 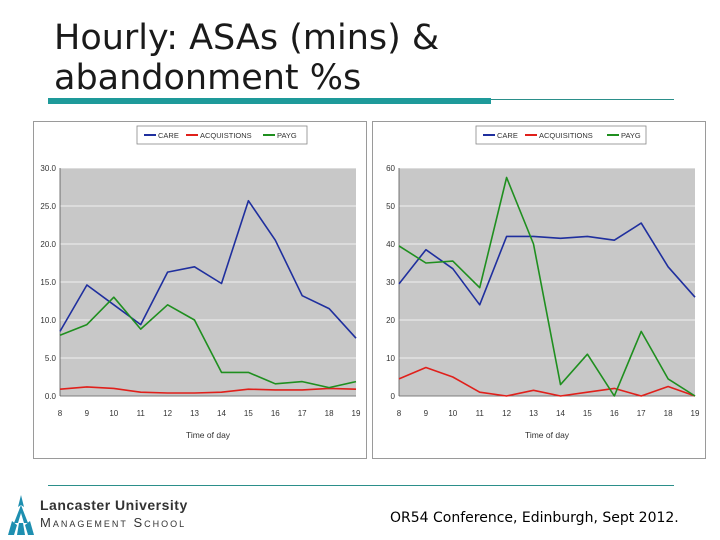 I want to click on right-ytick-1: 10, so click(x=390, y=358).